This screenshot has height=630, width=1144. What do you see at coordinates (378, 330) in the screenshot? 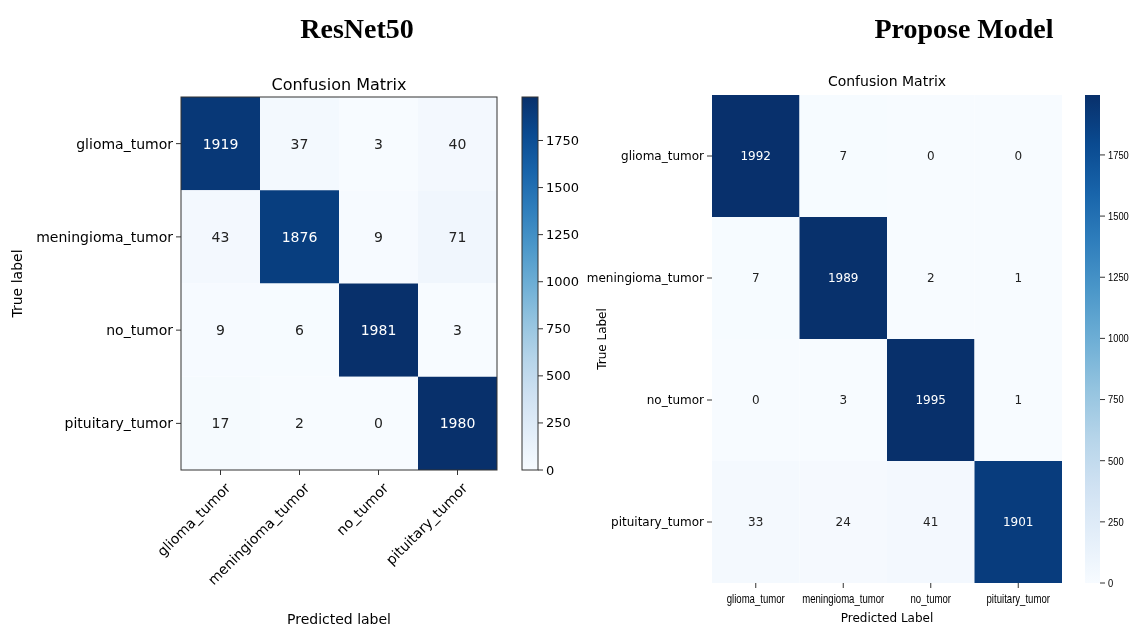
I see `data-label: 1981` at bounding box center [378, 330].